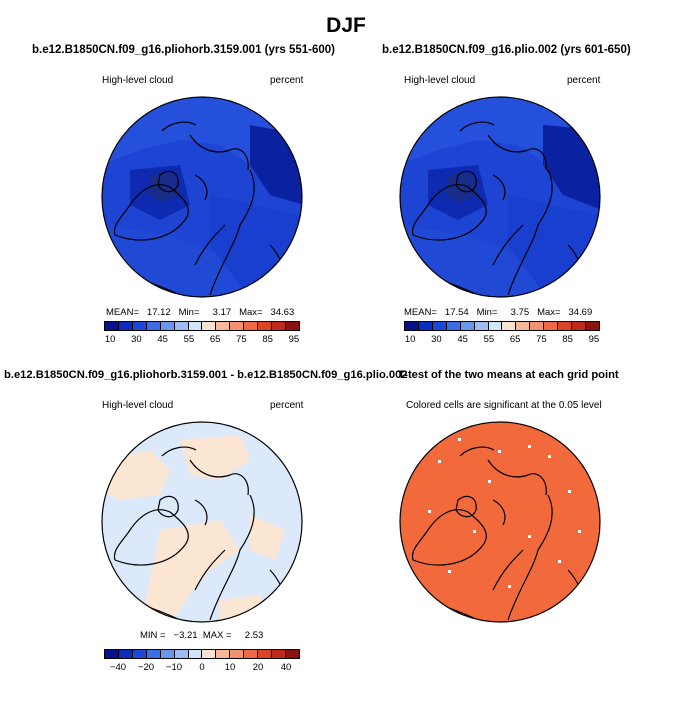 The width and height of the screenshot is (692, 702). I want to click on colorbar-tick-label: 0, so click(202, 667).